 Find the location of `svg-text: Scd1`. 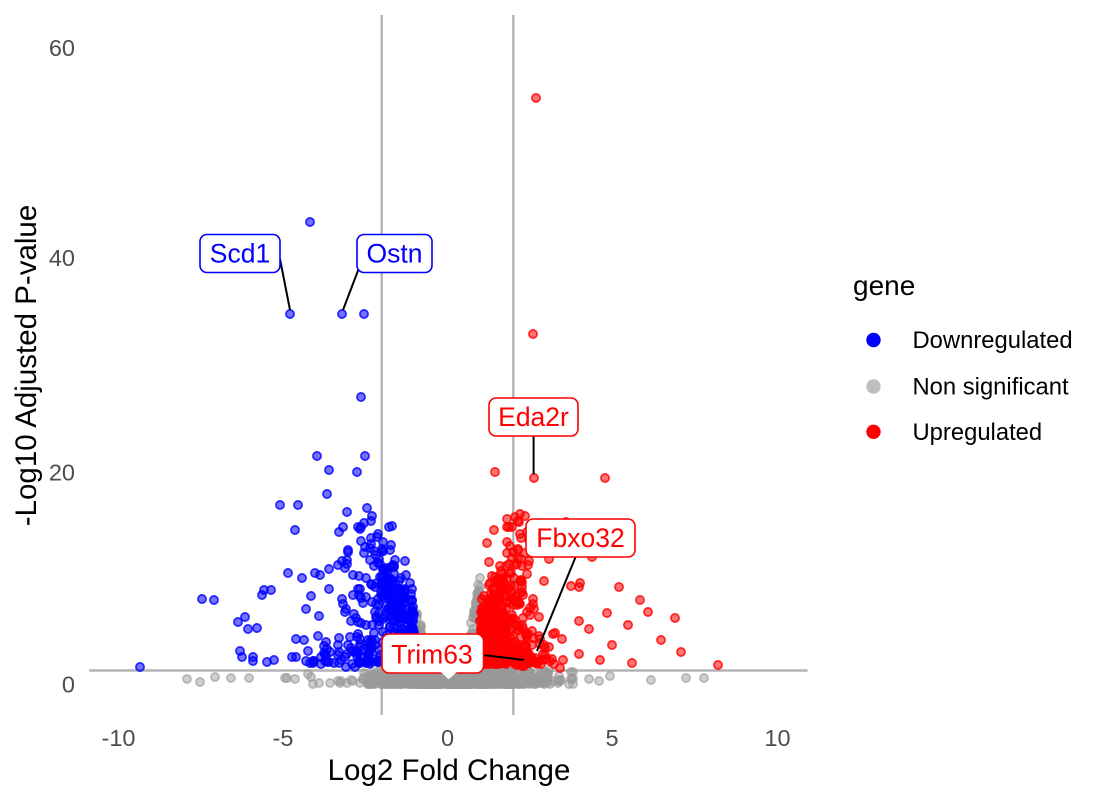

svg-text: Scd1 is located at coordinates (240, 254).